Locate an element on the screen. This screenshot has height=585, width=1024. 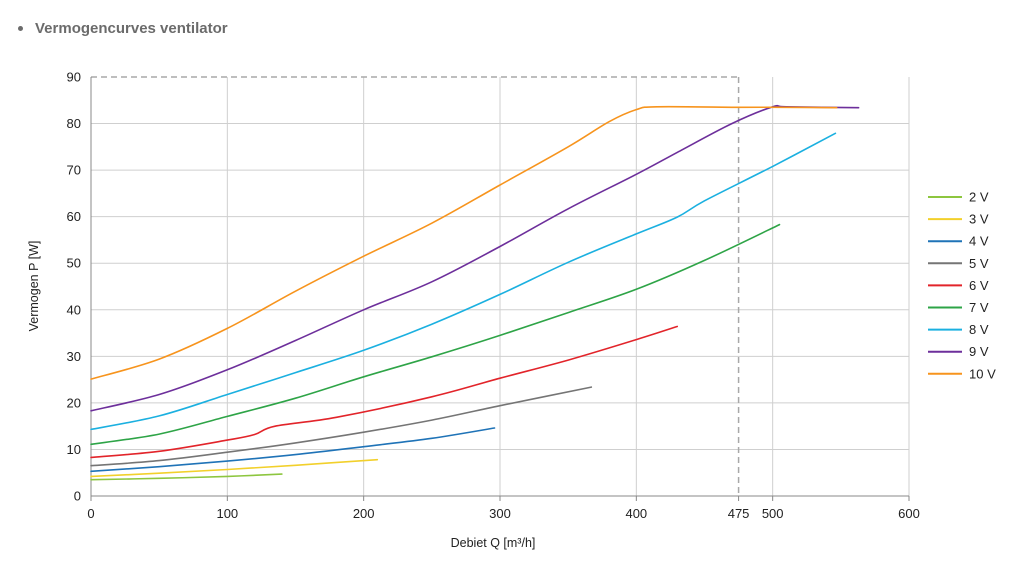
series-line-6v is located at coordinates (384, 392).